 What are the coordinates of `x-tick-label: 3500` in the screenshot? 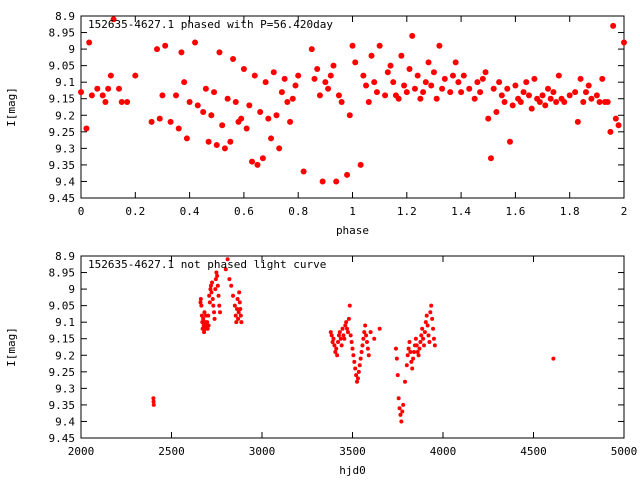 It's located at (352, 451).